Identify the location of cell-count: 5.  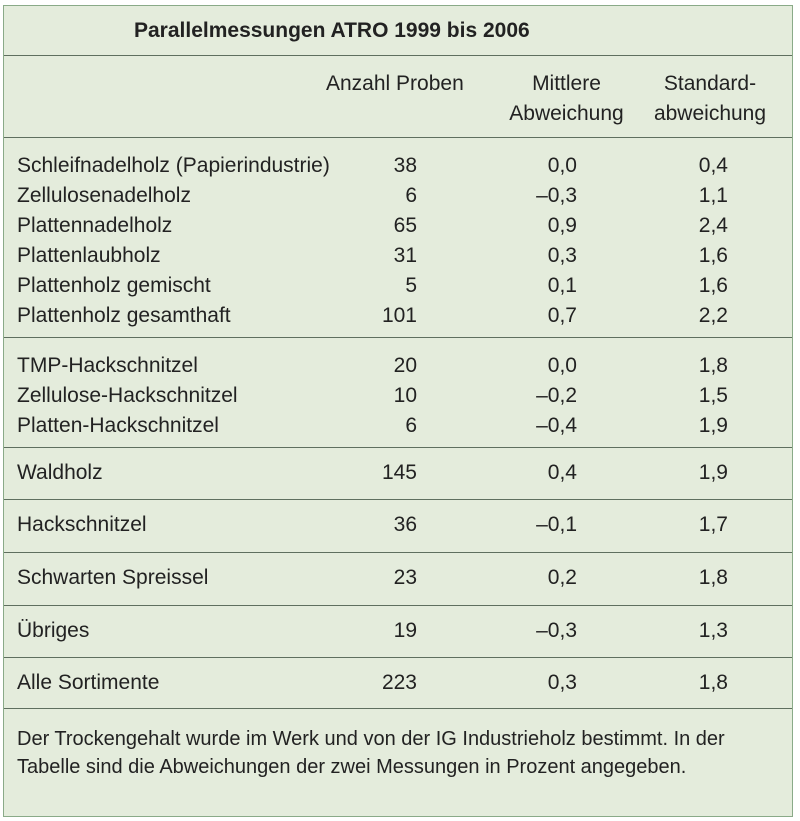
(411, 285).